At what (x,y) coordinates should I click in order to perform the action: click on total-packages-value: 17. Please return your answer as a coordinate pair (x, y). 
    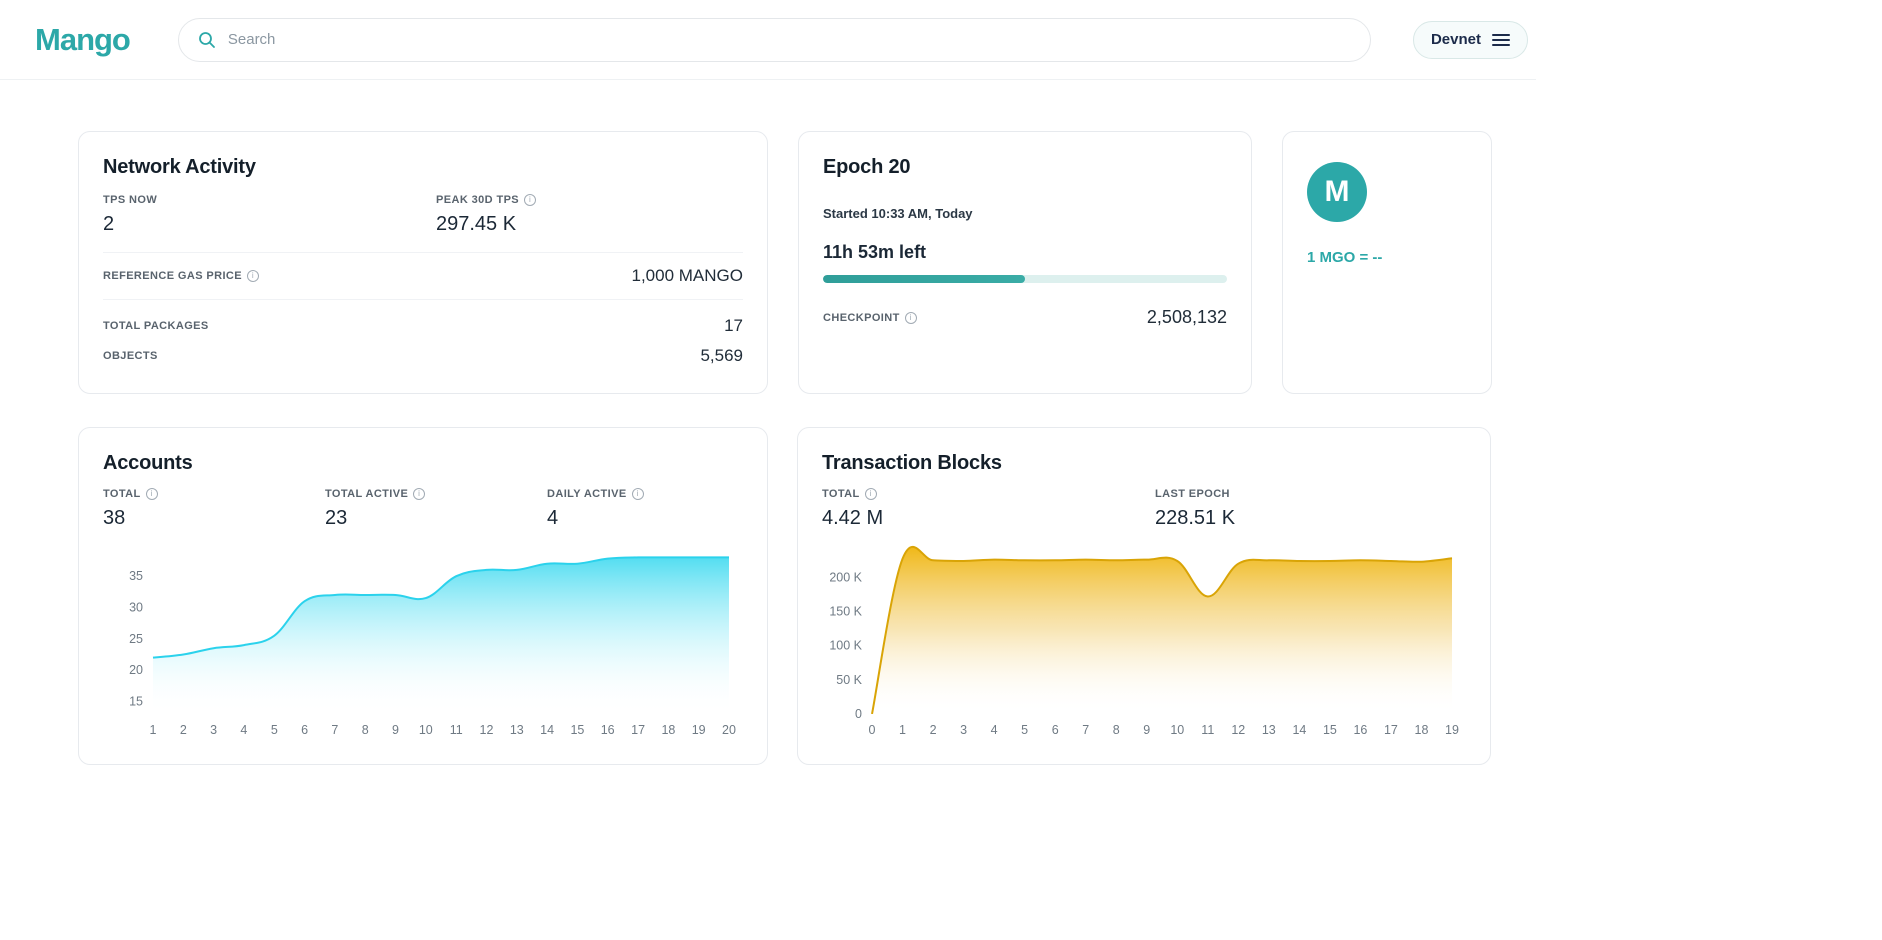
    Looking at the image, I should click on (733, 325).